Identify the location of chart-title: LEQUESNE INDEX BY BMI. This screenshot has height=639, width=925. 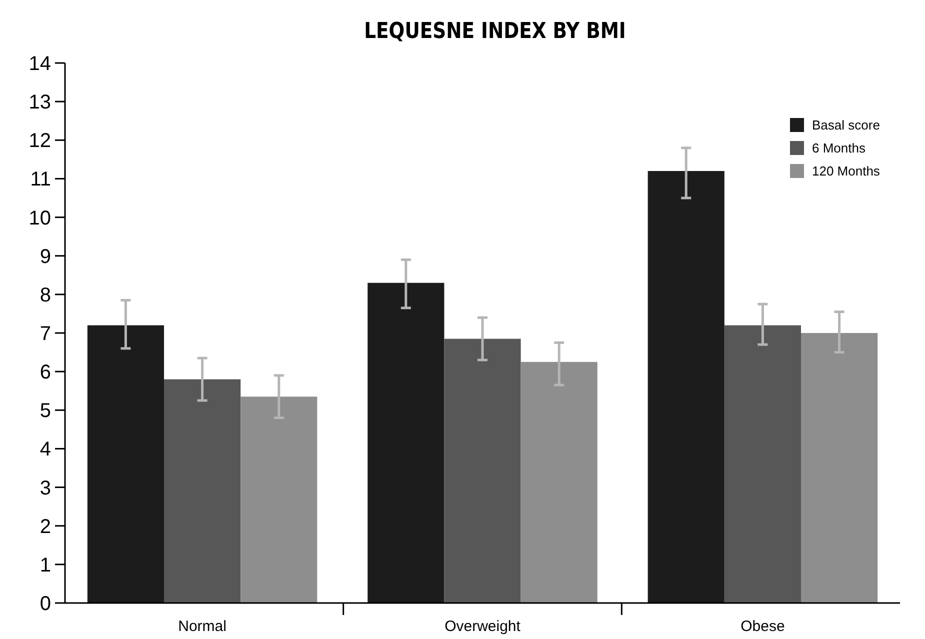
(495, 31).